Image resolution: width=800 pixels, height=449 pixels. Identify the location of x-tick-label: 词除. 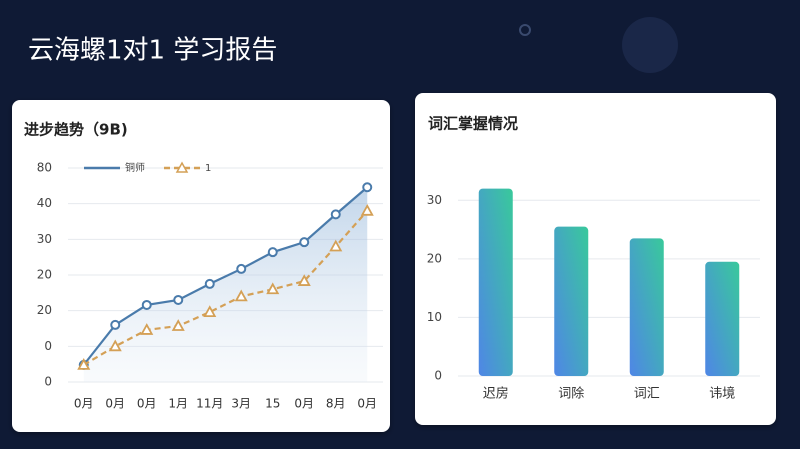
(571, 394).